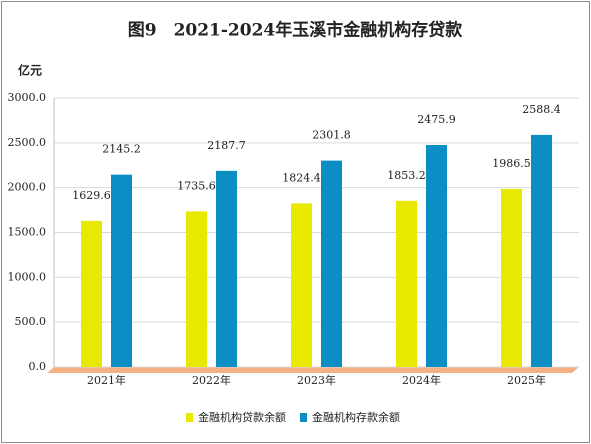 This screenshot has width=591, height=444. What do you see at coordinates (511, 163) in the screenshot?
I see `value-label: 1986.5` at bounding box center [511, 163].